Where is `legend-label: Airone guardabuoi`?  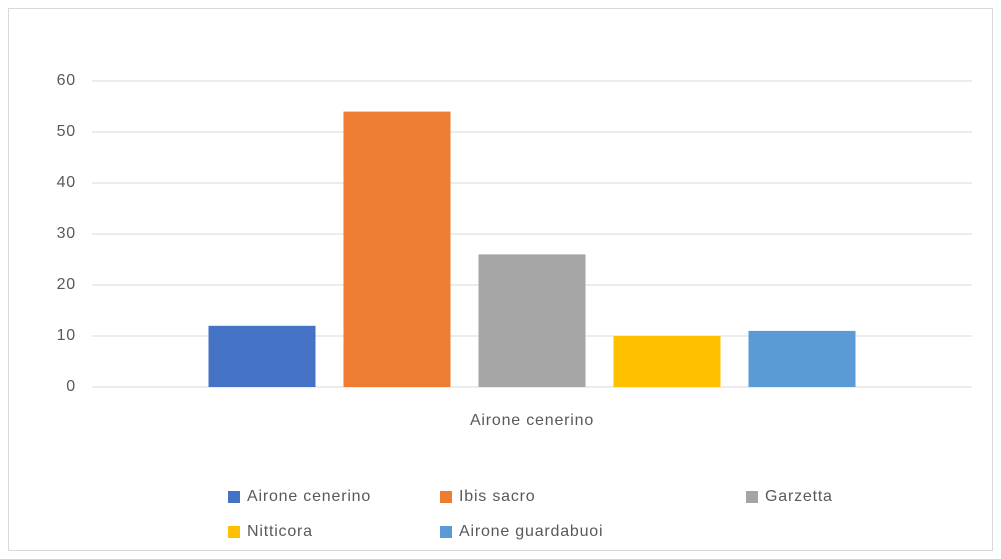 legend-label: Airone guardabuoi is located at coordinates (531, 531).